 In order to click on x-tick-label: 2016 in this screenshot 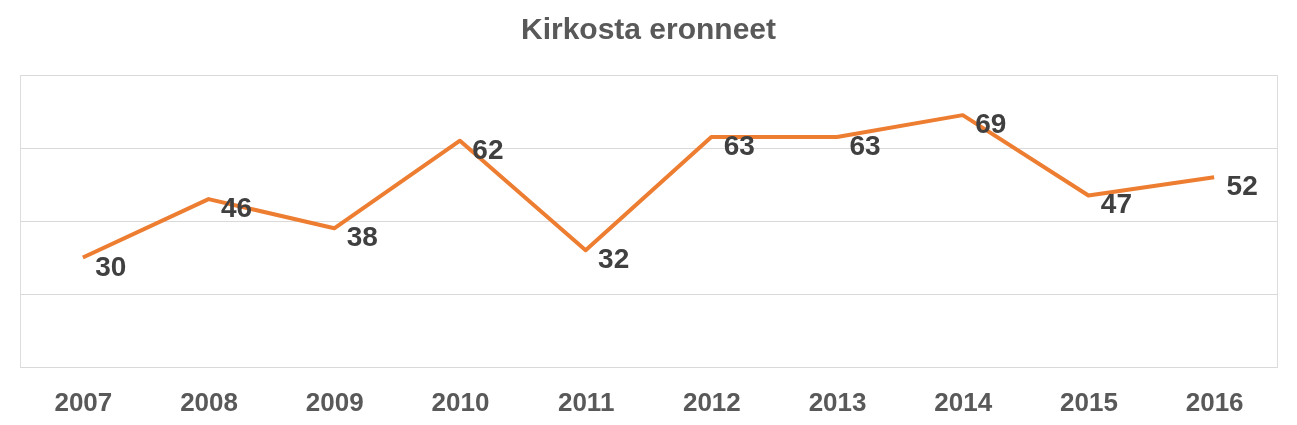, I will do `click(1214, 401)`.